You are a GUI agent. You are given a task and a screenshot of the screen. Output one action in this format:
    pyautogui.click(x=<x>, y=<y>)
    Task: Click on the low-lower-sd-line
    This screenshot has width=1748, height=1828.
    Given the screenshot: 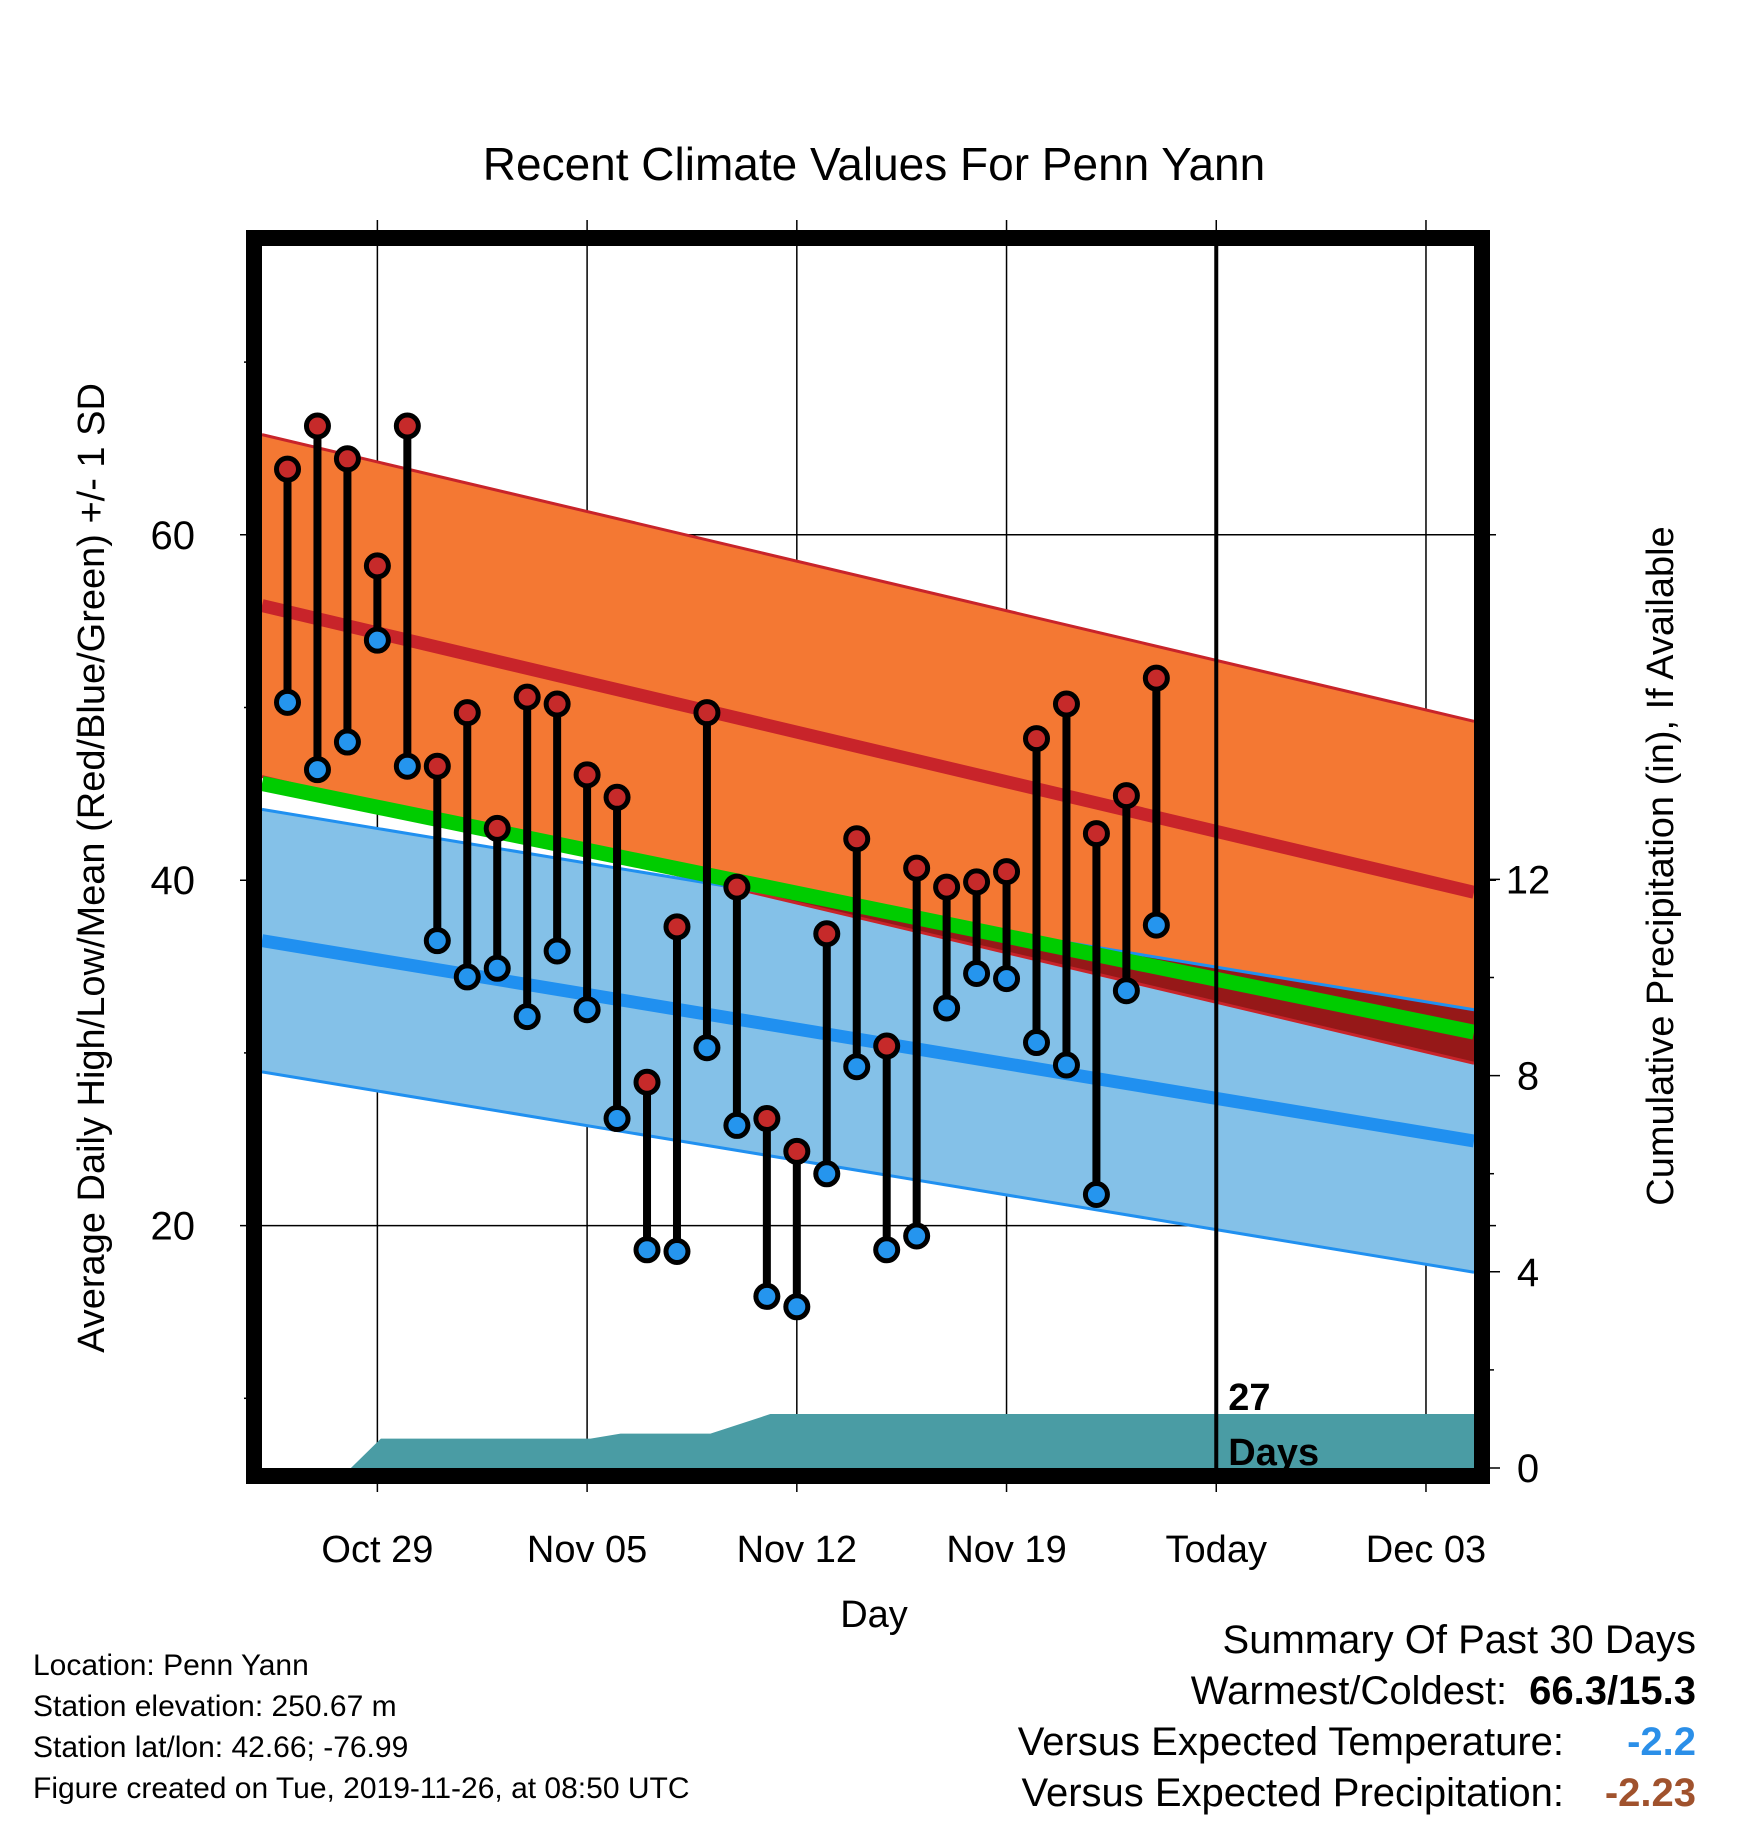 What is the action you would take?
    pyautogui.click(x=868, y=1172)
    